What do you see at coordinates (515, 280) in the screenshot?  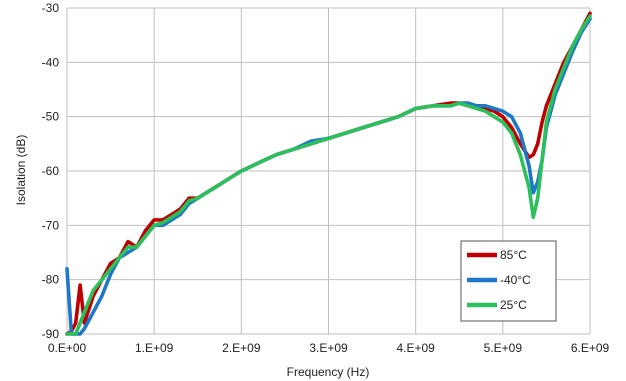 I see `legend-label-1: -40°C` at bounding box center [515, 280].